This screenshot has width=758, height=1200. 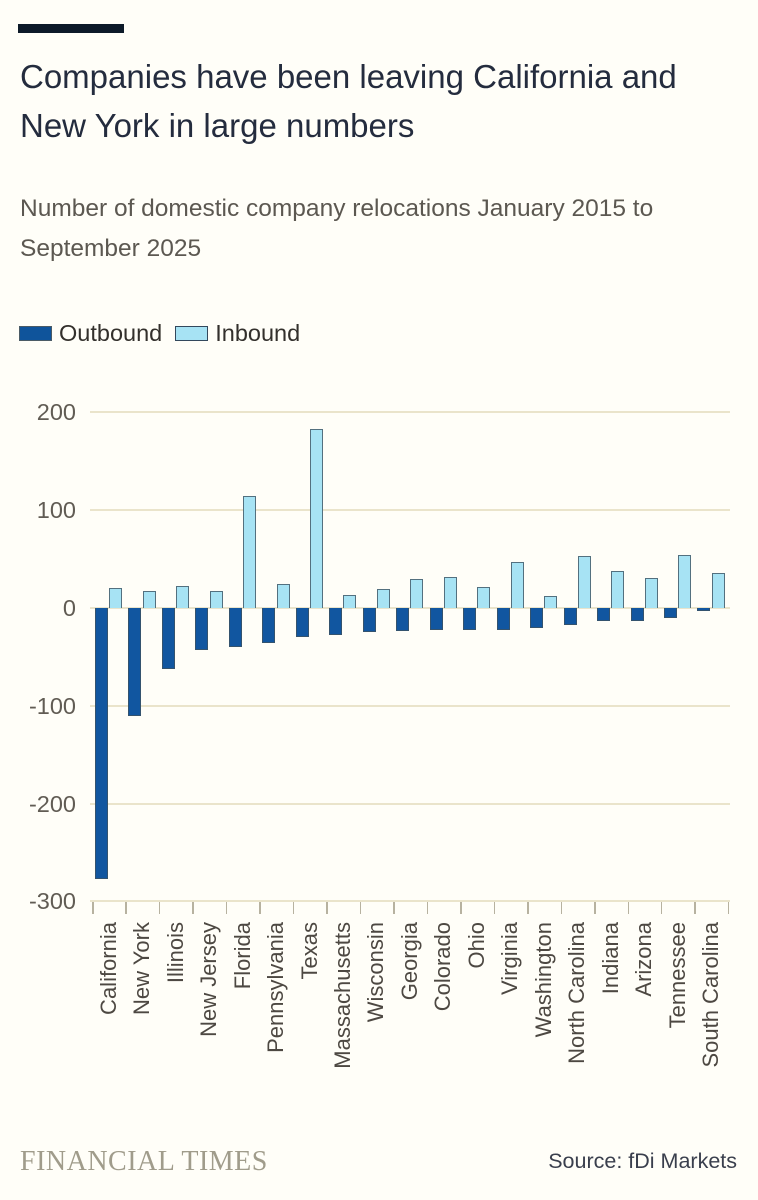 What do you see at coordinates (470, 619) in the screenshot?
I see `bar-outbound-ohio` at bounding box center [470, 619].